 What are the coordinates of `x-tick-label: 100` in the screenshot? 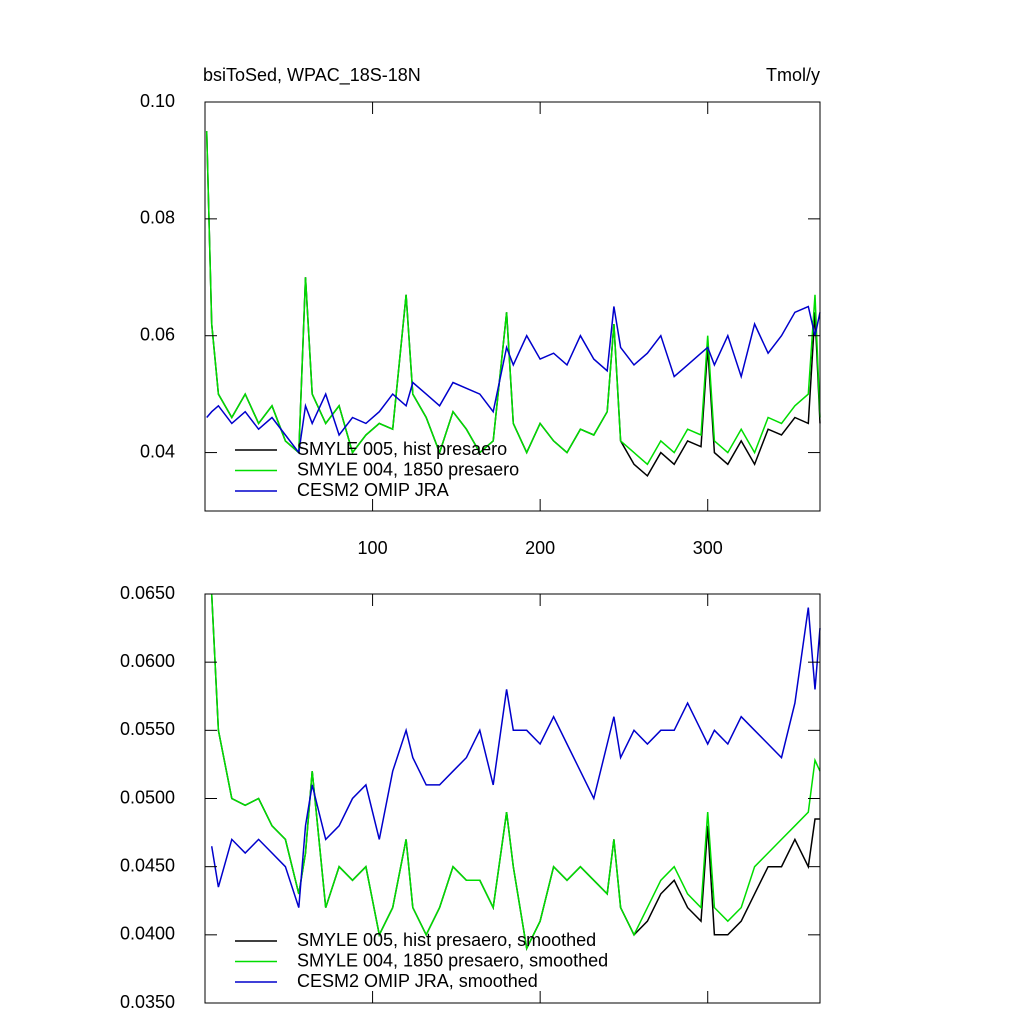 It's located at (373, 548).